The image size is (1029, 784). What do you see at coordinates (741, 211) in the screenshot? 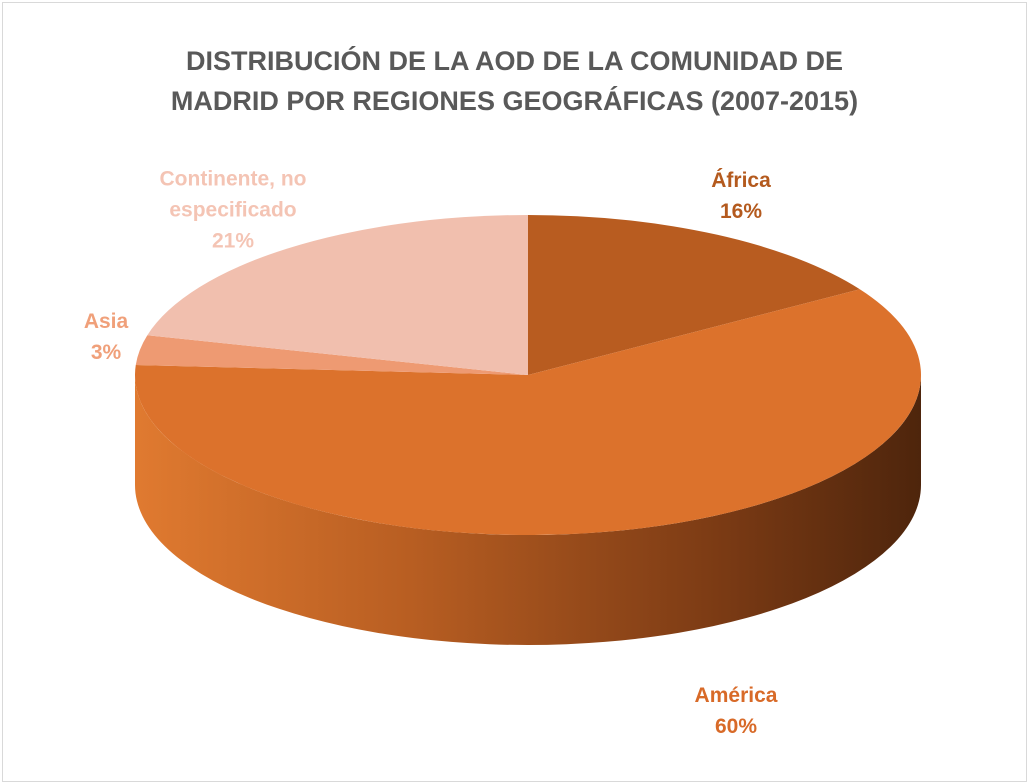
I see `label-value: 16%` at bounding box center [741, 211].